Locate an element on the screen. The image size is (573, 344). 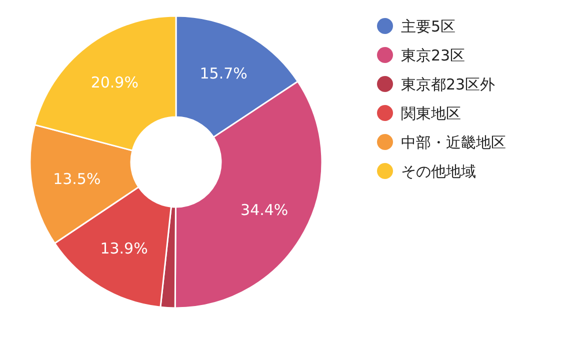
data-label: 20.9% is located at coordinates (114, 83).